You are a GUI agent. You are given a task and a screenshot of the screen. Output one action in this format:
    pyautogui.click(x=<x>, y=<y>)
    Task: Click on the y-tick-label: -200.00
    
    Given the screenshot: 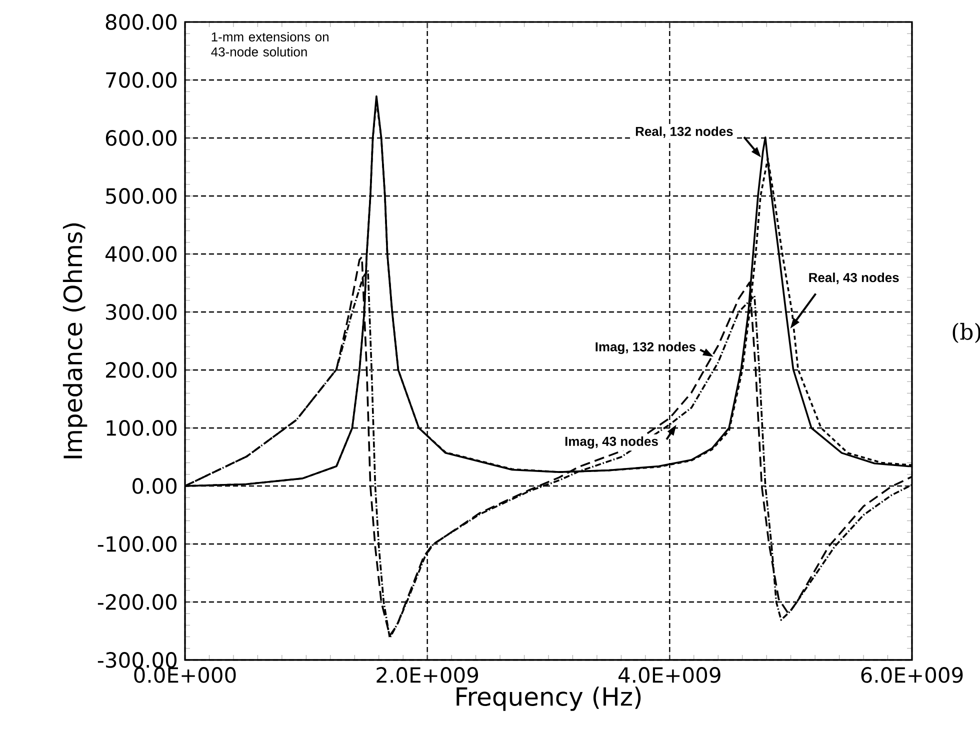 What is the action you would take?
    pyautogui.click(x=137, y=602)
    